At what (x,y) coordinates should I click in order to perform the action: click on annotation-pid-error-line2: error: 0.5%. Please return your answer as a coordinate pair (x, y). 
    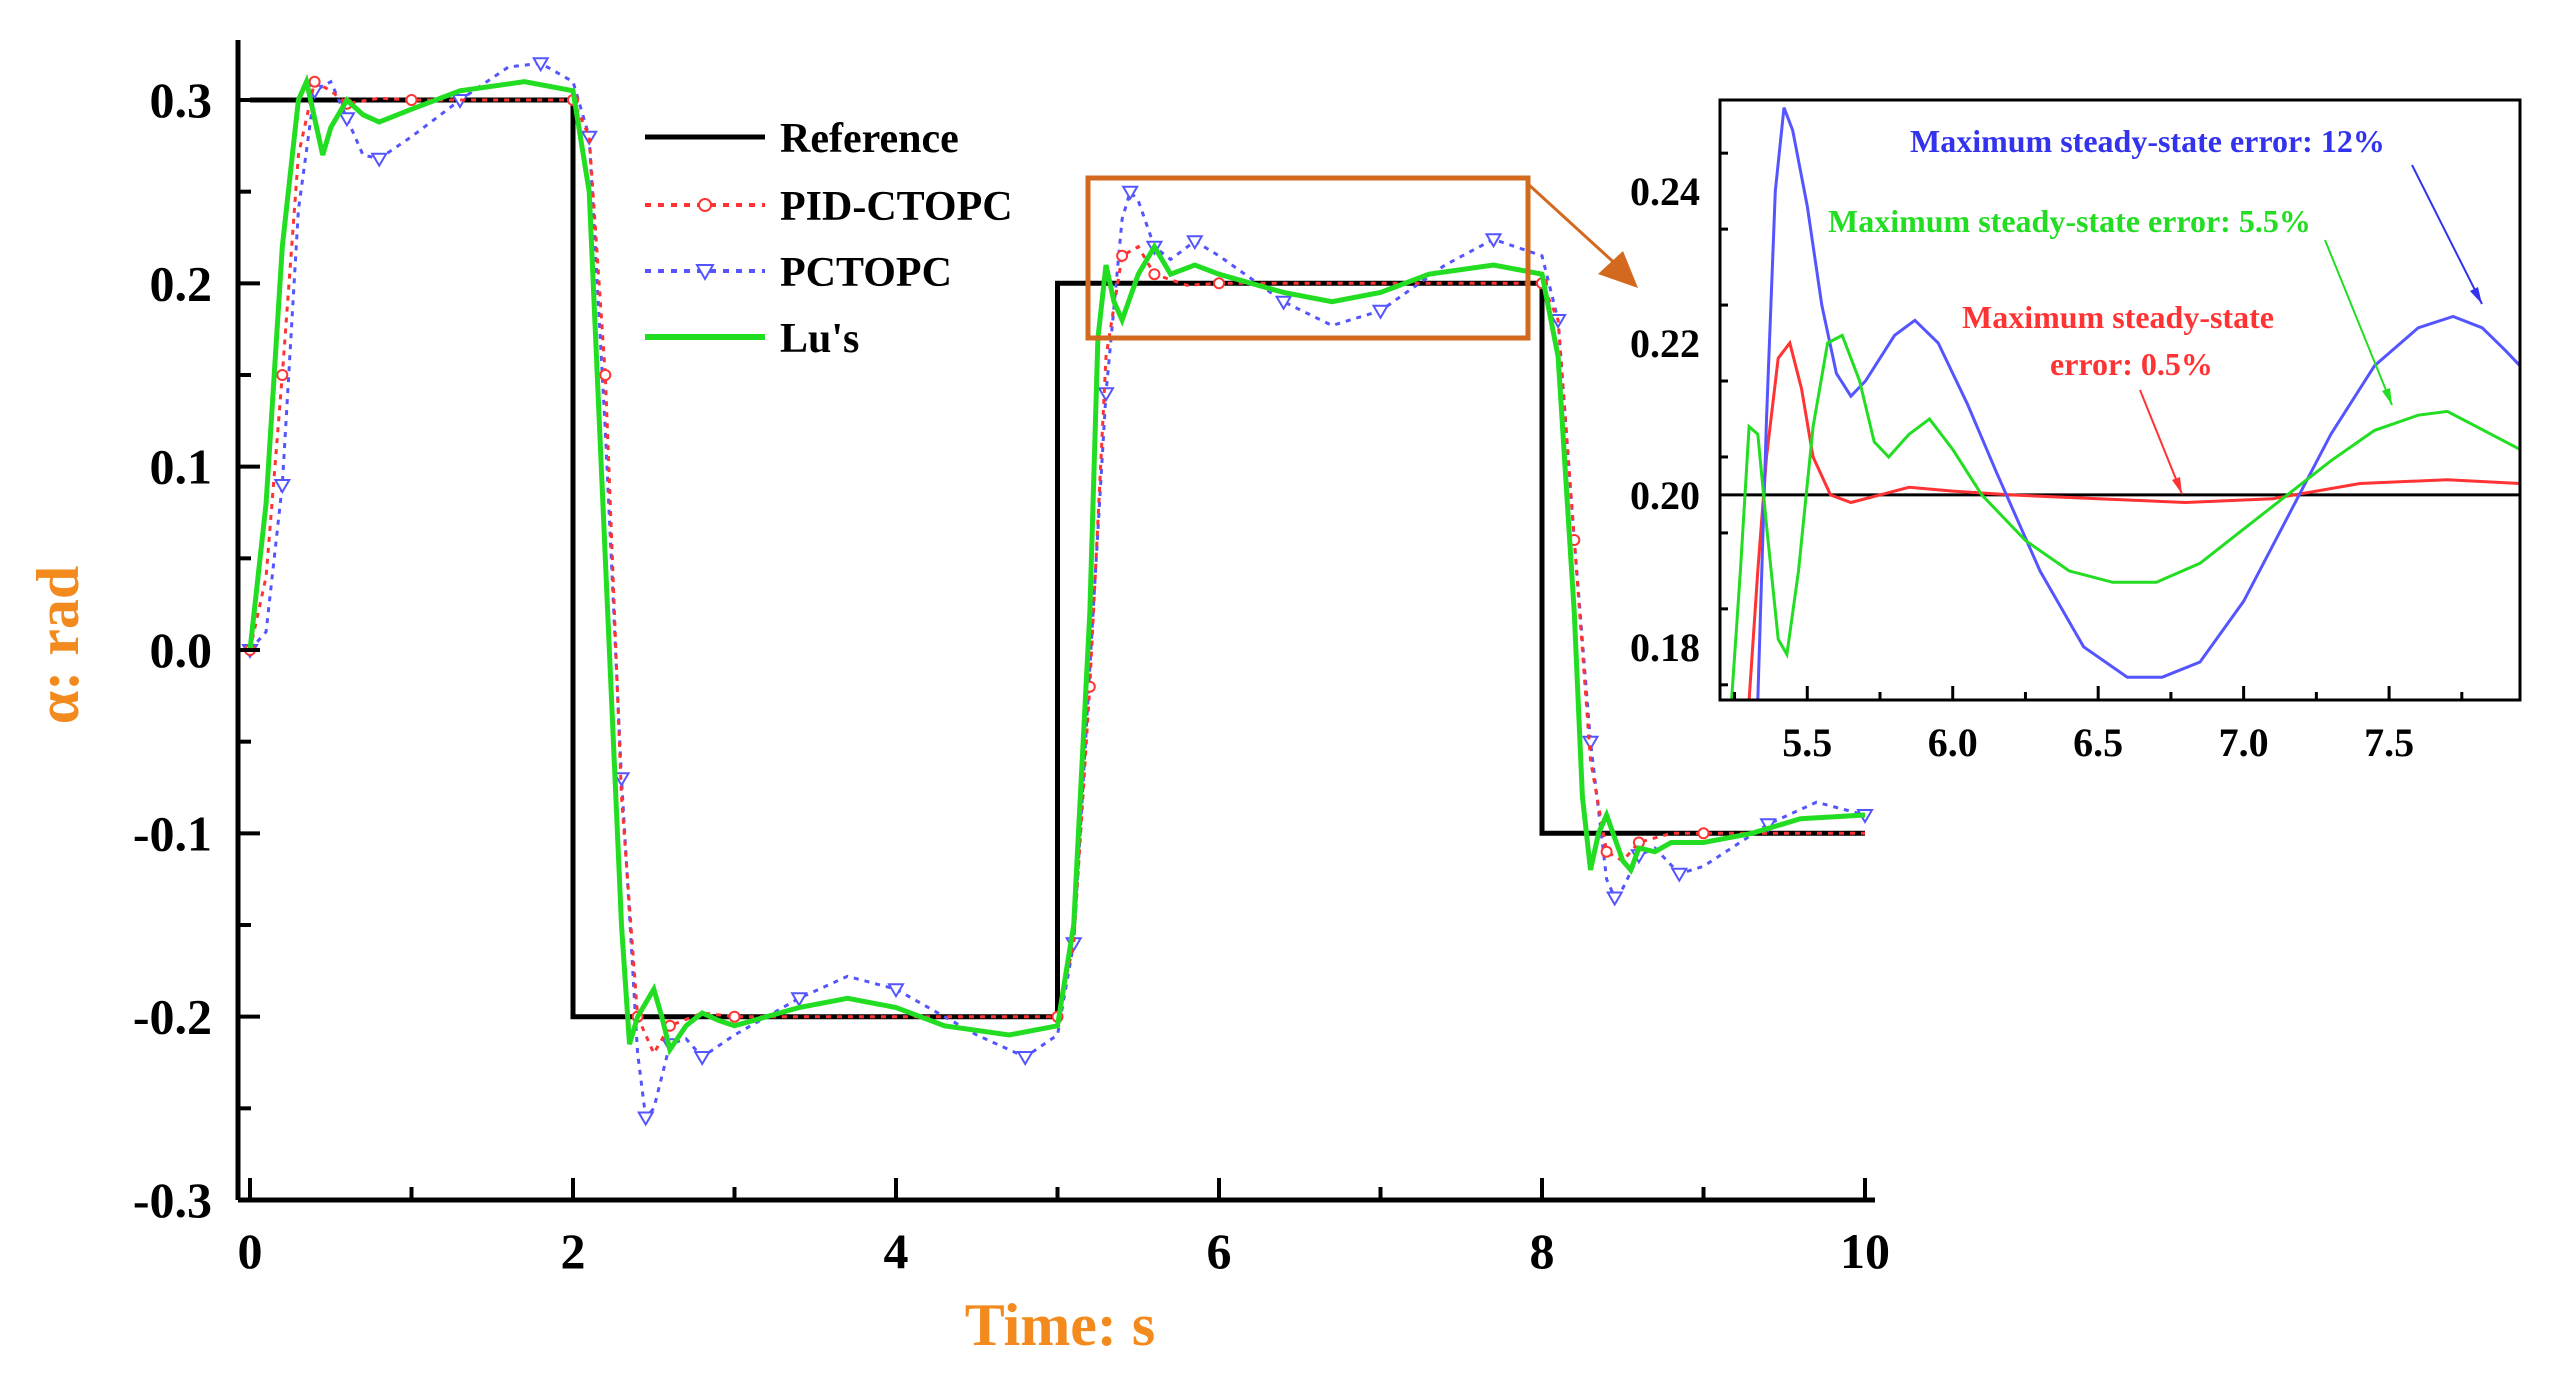
    Looking at the image, I should click on (2131, 364).